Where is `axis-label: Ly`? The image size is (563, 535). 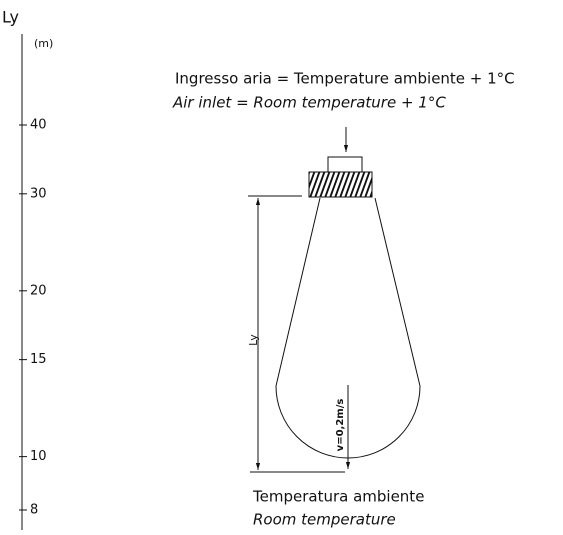
axis-label: Ly is located at coordinates (10, 17).